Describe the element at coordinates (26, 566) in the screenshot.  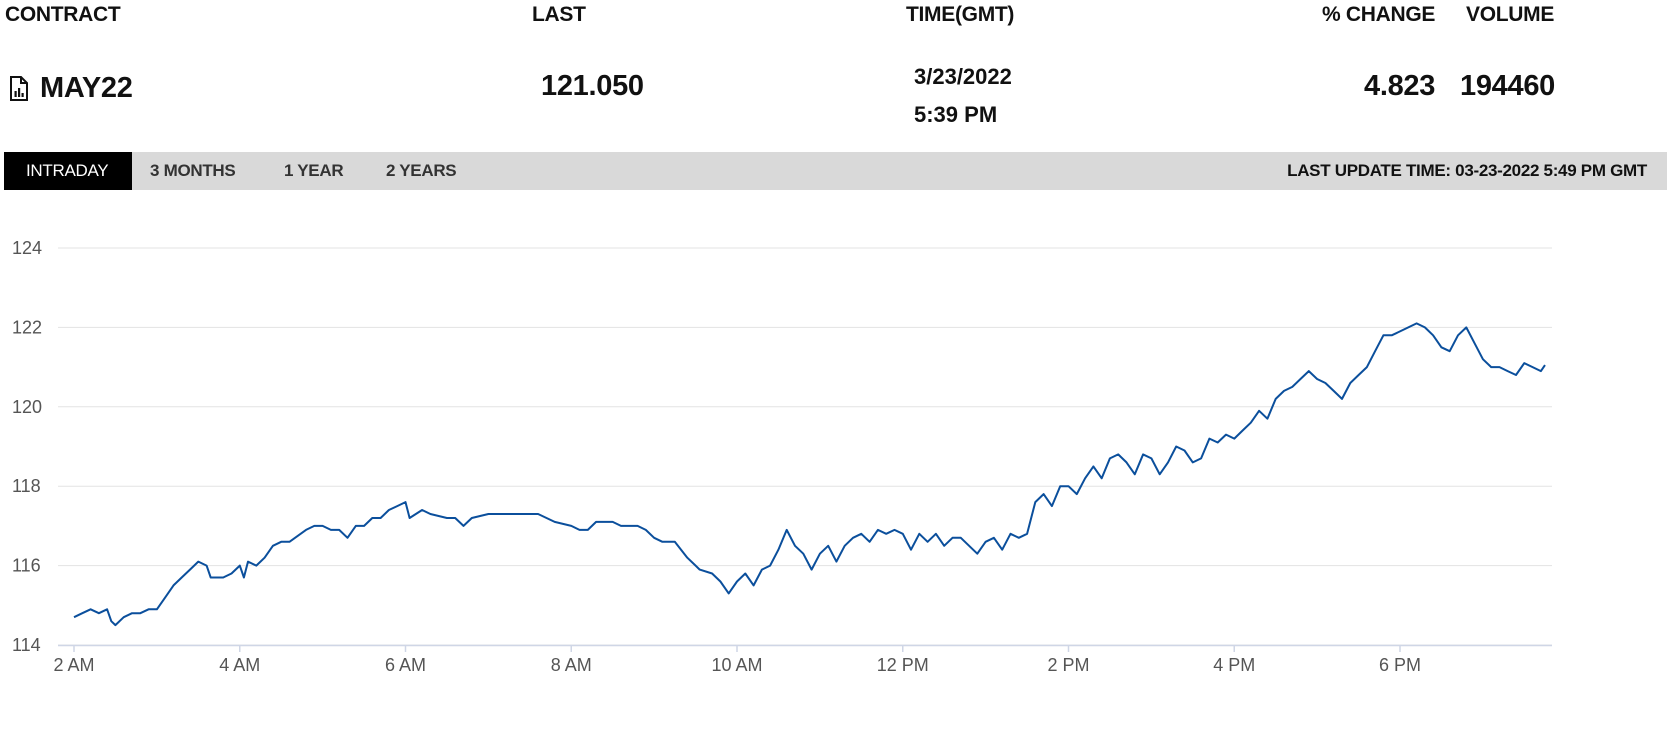
I see `y-tick-label: 116` at that location.